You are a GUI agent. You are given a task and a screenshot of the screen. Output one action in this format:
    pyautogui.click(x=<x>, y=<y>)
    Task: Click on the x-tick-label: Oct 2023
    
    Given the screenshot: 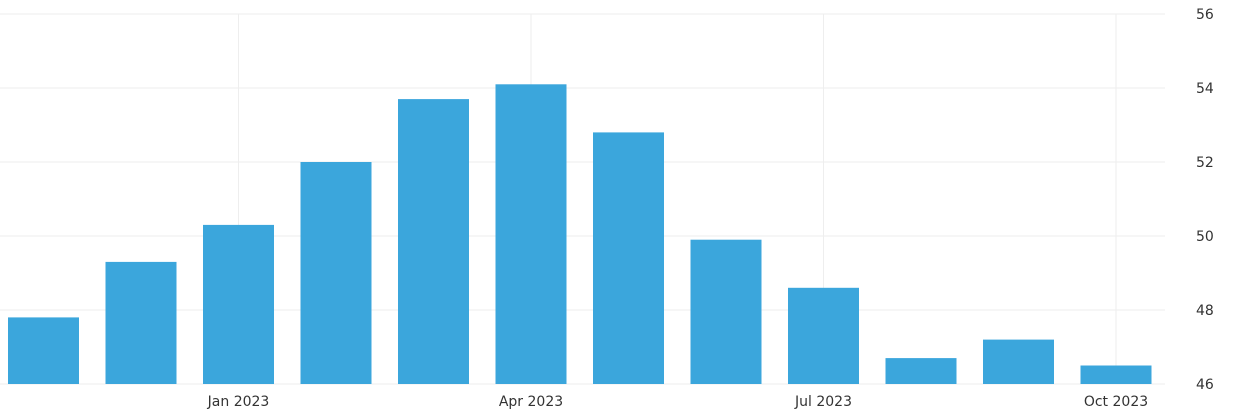 What is the action you would take?
    pyautogui.click(x=1116, y=402)
    